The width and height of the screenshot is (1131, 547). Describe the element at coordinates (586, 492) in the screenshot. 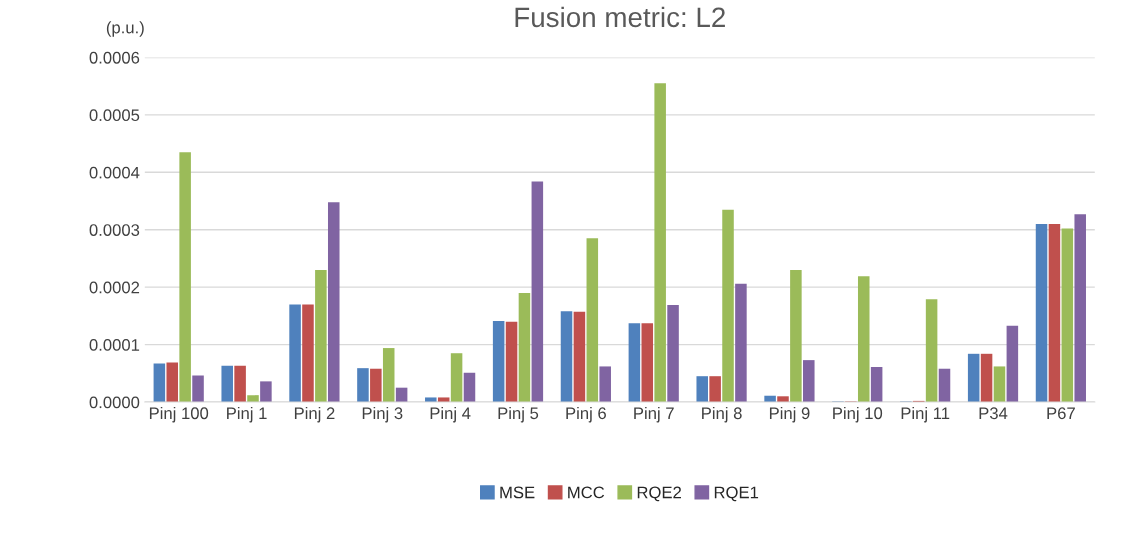

I see `legend-label: MCC` at that location.